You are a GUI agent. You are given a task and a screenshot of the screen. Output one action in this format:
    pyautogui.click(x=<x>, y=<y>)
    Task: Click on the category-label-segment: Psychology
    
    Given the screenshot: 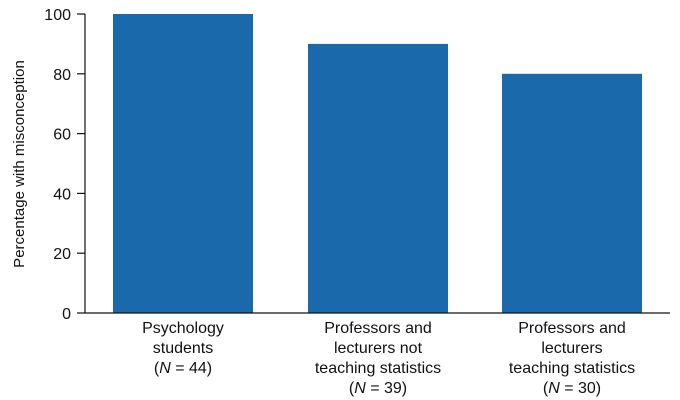 What is the action you would take?
    pyautogui.click(x=183, y=328)
    